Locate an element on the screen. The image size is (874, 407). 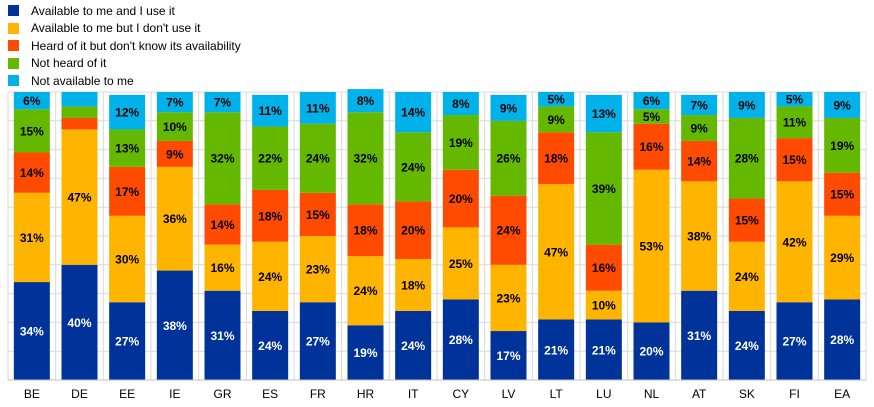
x-tick-label: SK is located at coordinates (747, 394).